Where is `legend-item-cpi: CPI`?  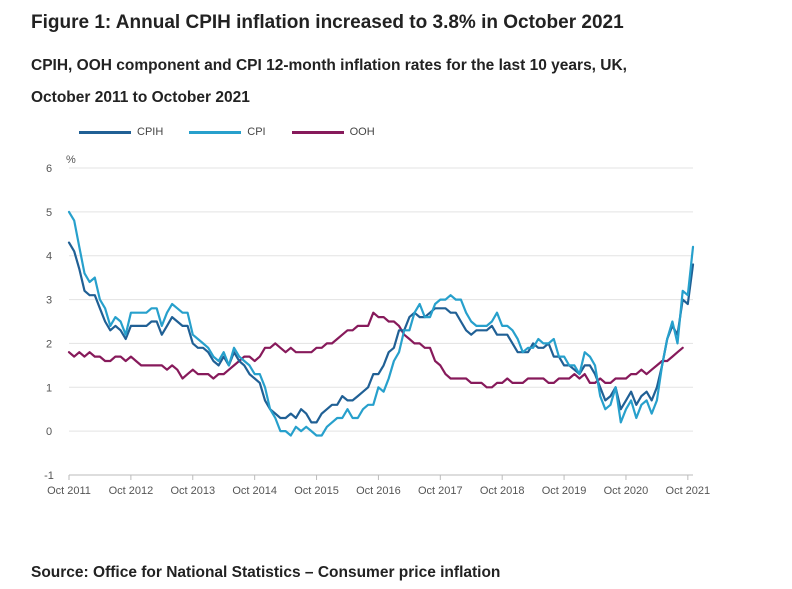
legend-item-cpi: CPI is located at coordinates (227, 132).